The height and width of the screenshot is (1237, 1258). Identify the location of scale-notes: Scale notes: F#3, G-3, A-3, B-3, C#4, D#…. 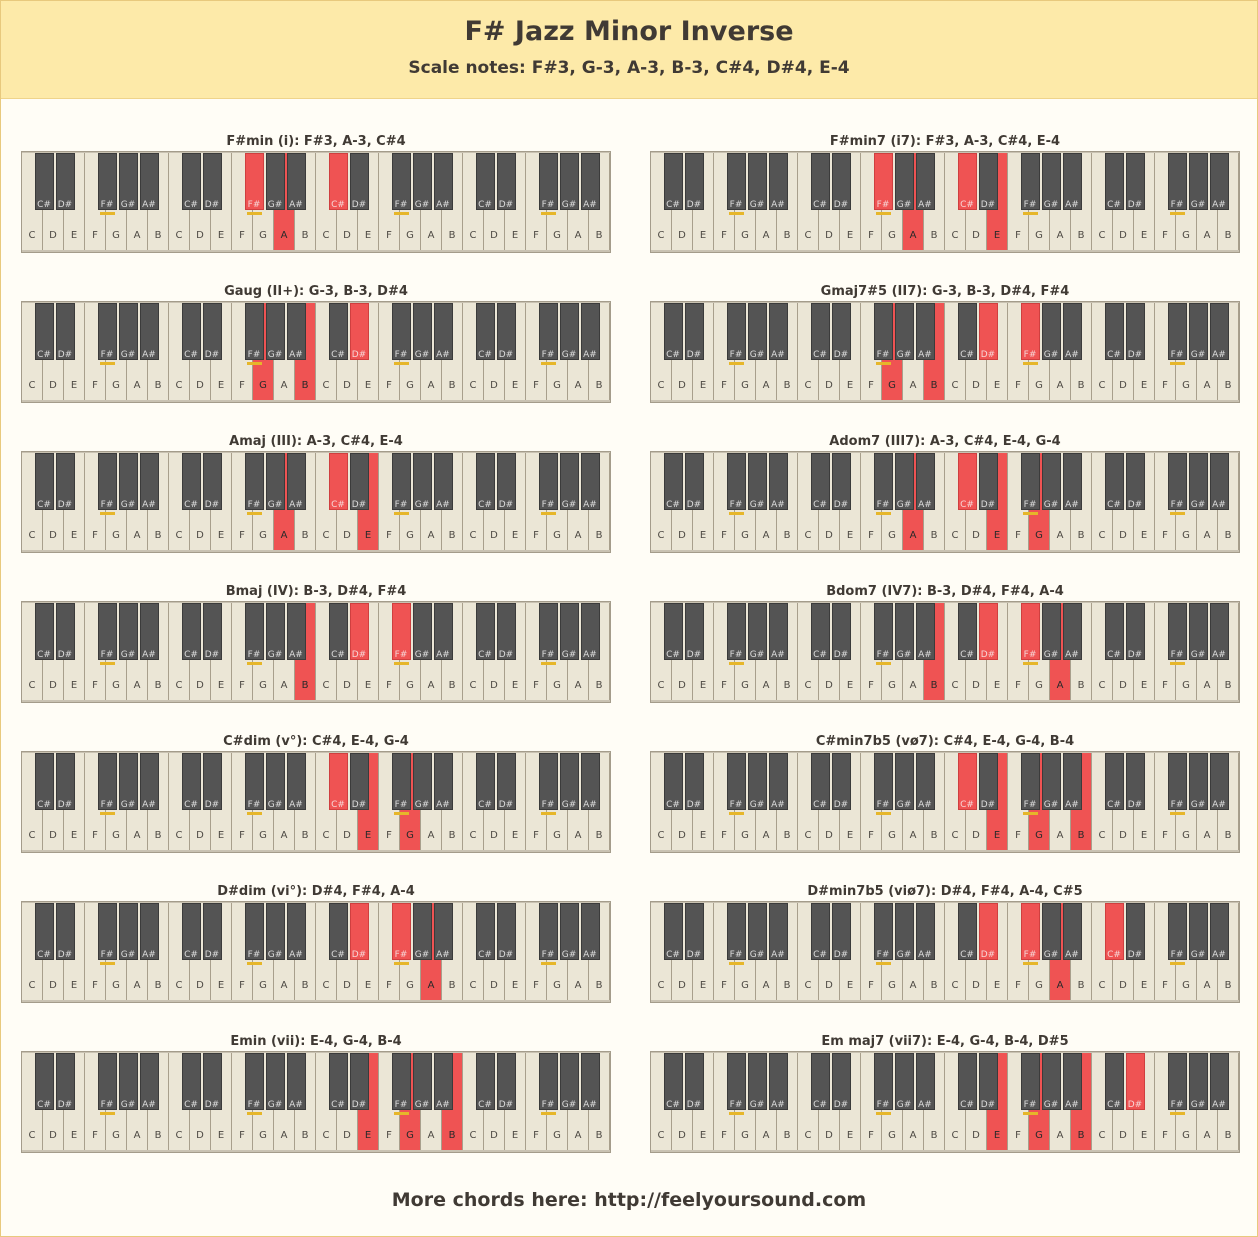
(629, 68).